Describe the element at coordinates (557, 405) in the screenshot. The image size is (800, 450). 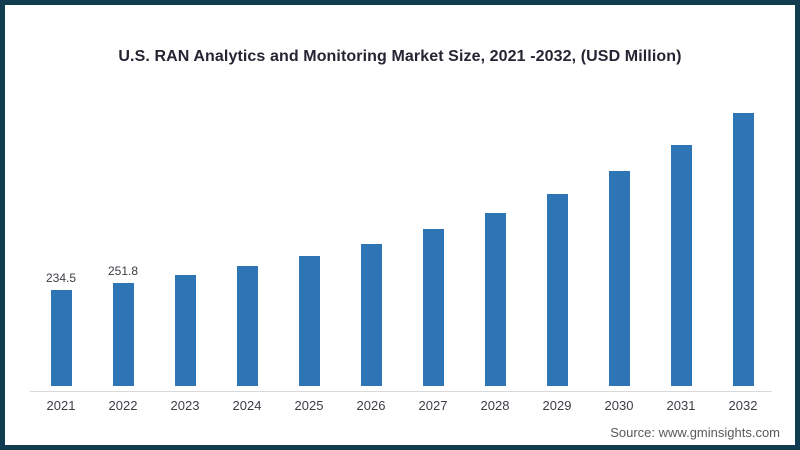
I see `x-axis-label-2029: 2029` at that location.